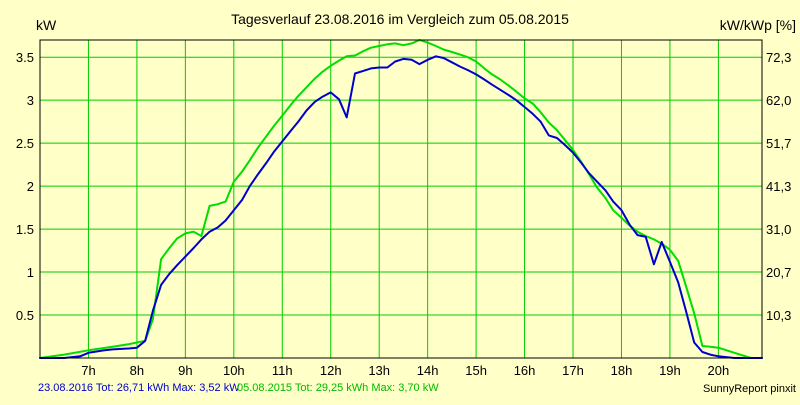 The height and width of the screenshot is (405, 800). What do you see at coordinates (338, 388) in the screenshot?
I see `legend-series-2: 05.08.2015 Tot: 29,25 kWh Max: 3,70 kW` at bounding box center [338, 388].